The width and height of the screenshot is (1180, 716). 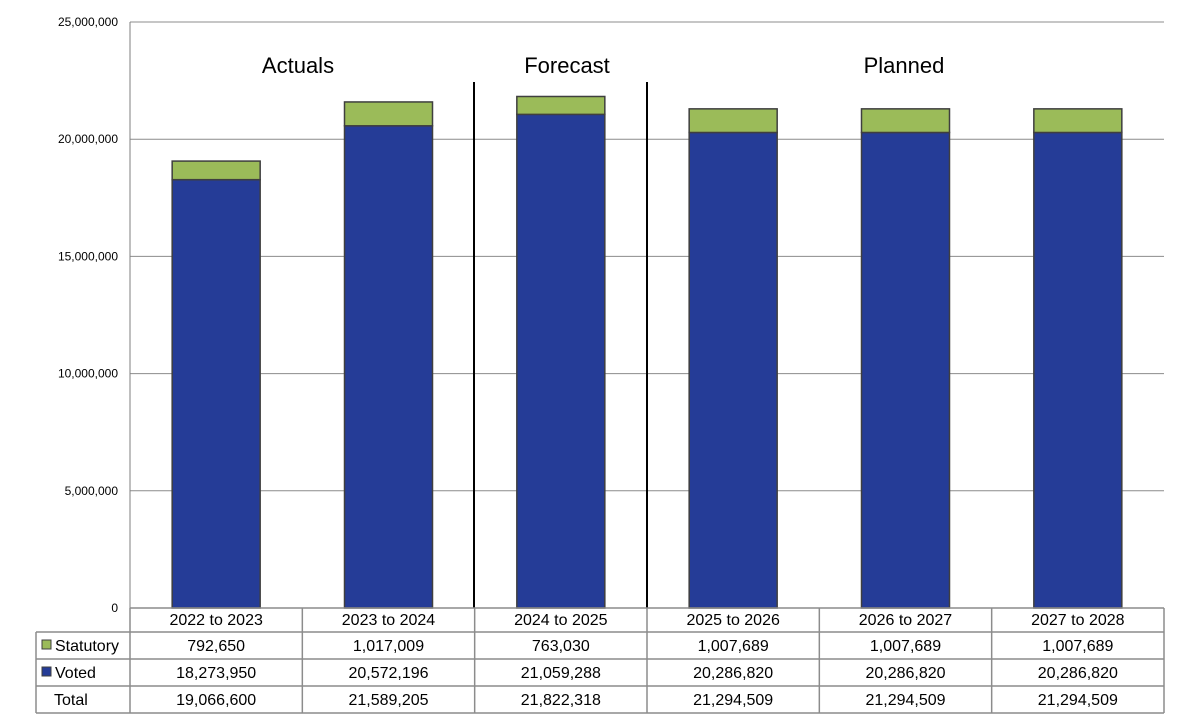 What do you see at coordinates (88, 374) in the screenshot?
I see `y-tick-label: 10,000,000` at bounding box center [88, 374].